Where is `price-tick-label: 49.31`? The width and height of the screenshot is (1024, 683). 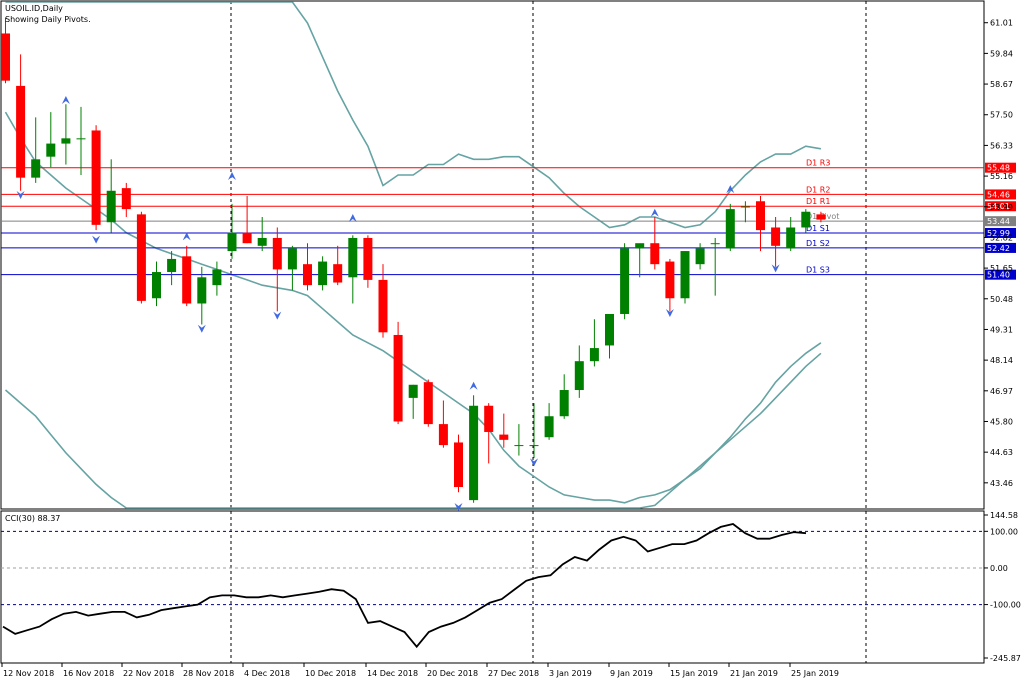
price-tick-label: 49.31 is located at coordinates (1001, 329).